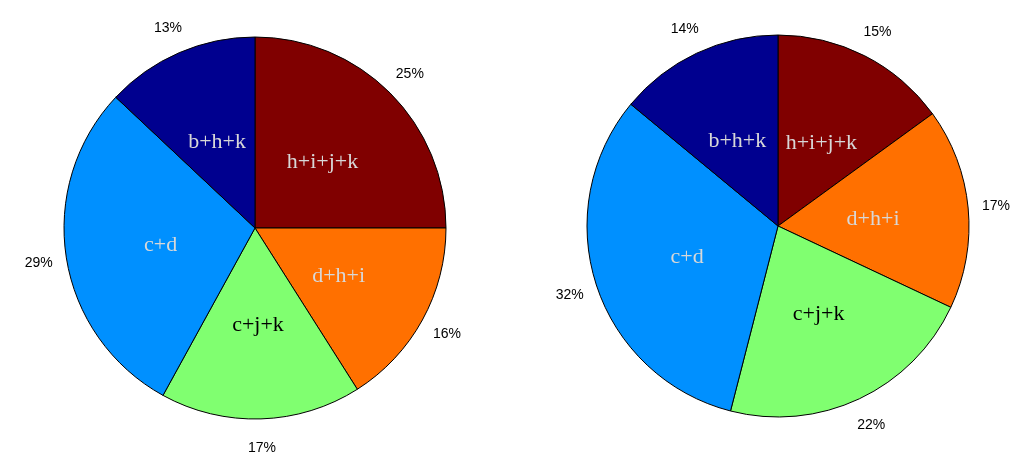 The image size is (1026, 466). I want to click on data-label: 22%, so click(871, 424).